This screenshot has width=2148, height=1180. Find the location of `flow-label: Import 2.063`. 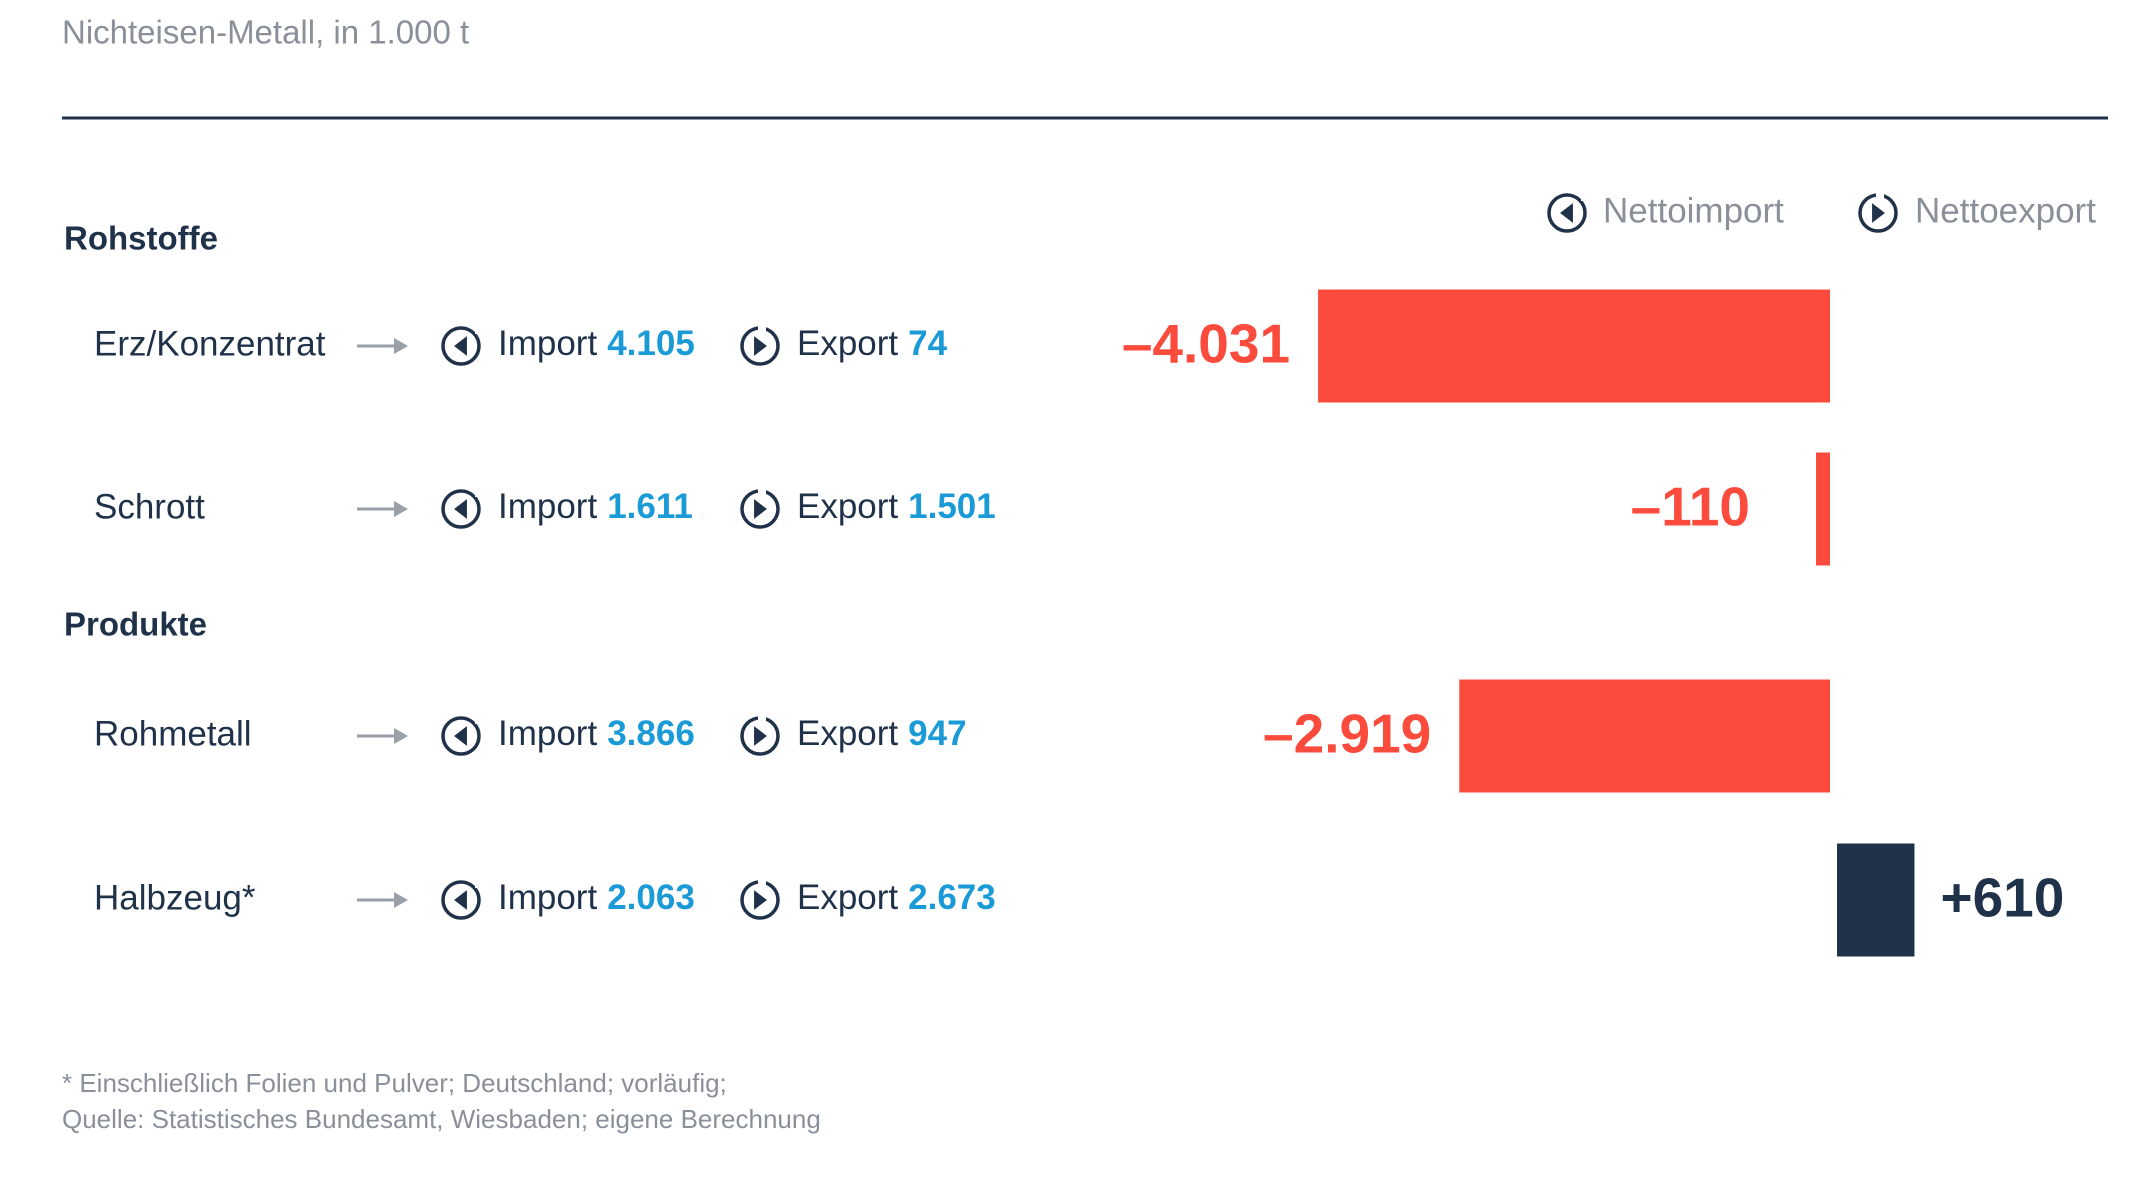

flow-label: Import 2.063 is located at coordinates (596, 897).